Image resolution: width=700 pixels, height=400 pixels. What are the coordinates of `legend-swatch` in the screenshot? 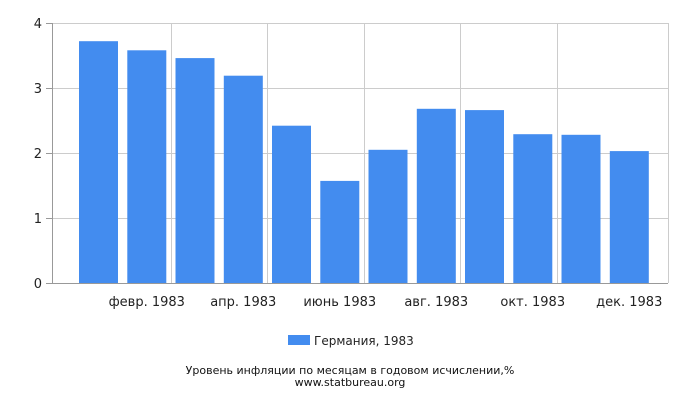 It's located at (299, 340).